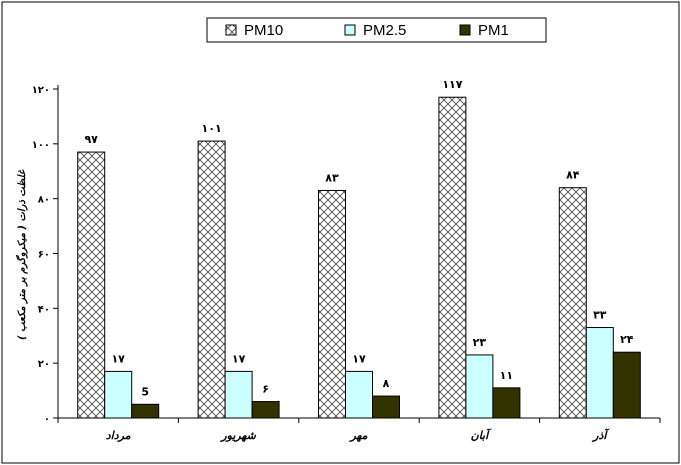 The height and width of the screenshot is (465, 681). Describe the element at coordinates (44, 255) in the screenshot. I see `y-tick-label: ۶۰` at that location.